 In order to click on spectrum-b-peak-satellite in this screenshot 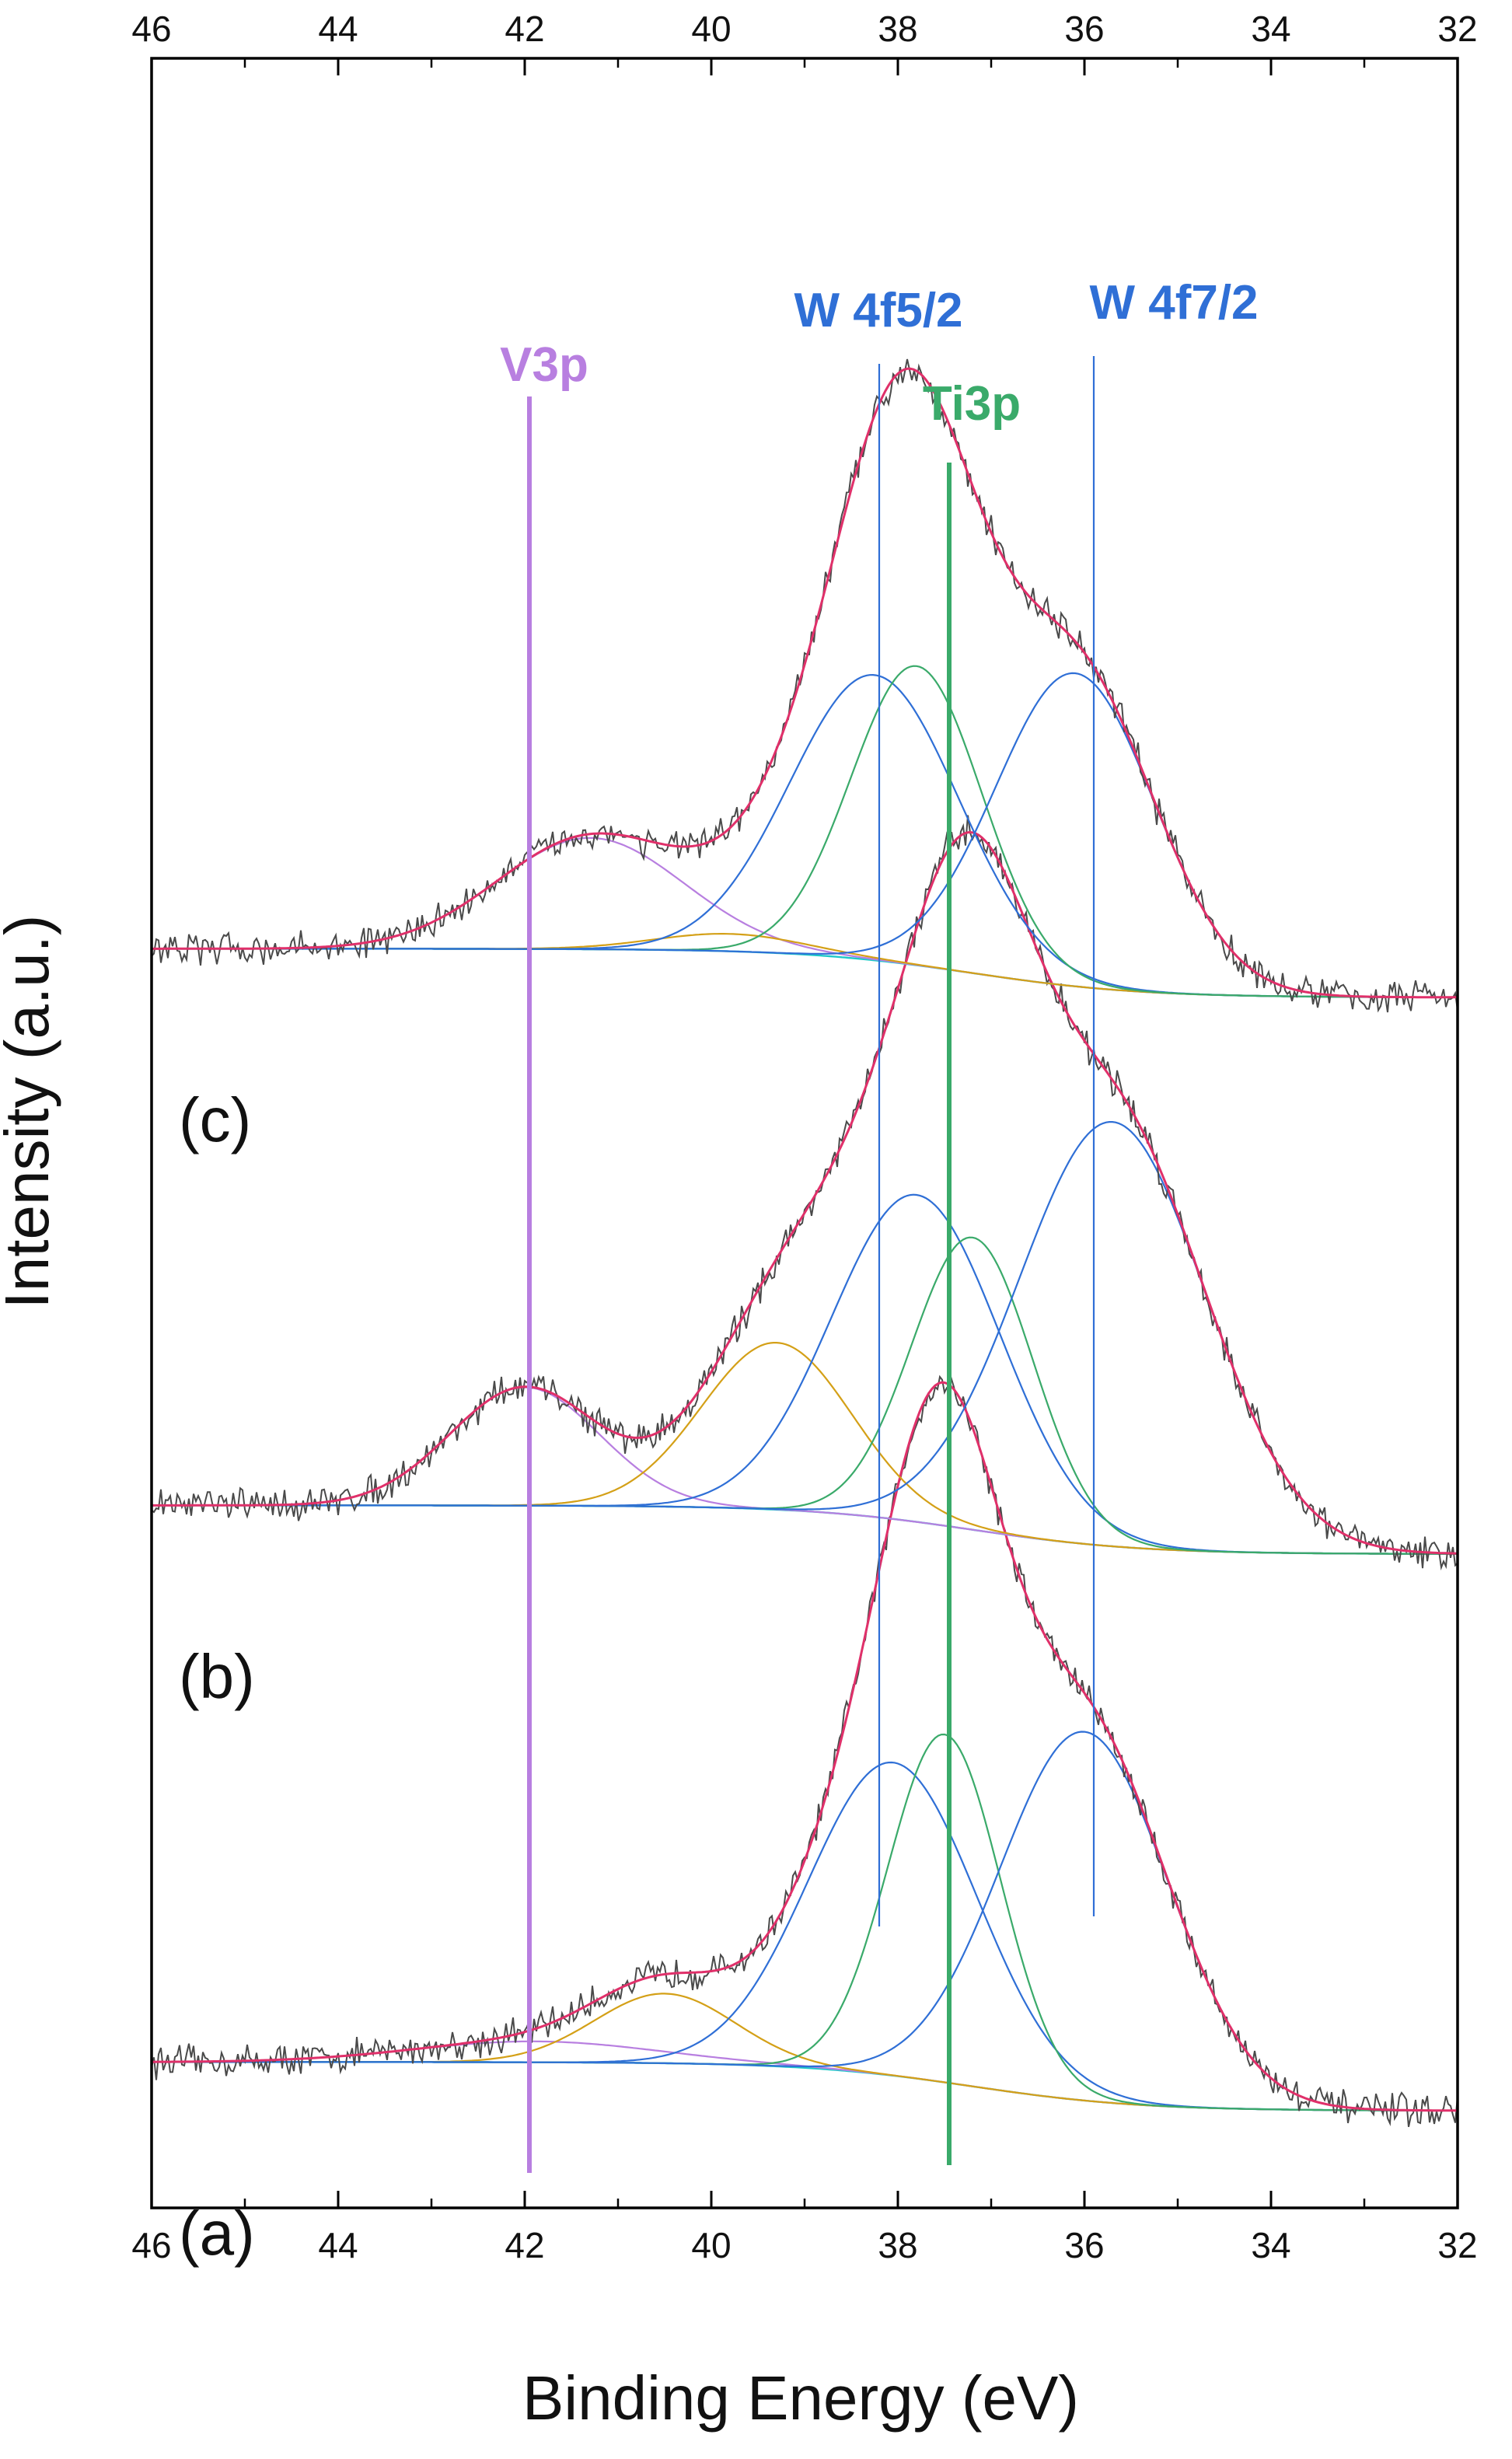, I will do `click(805, 1448)`.